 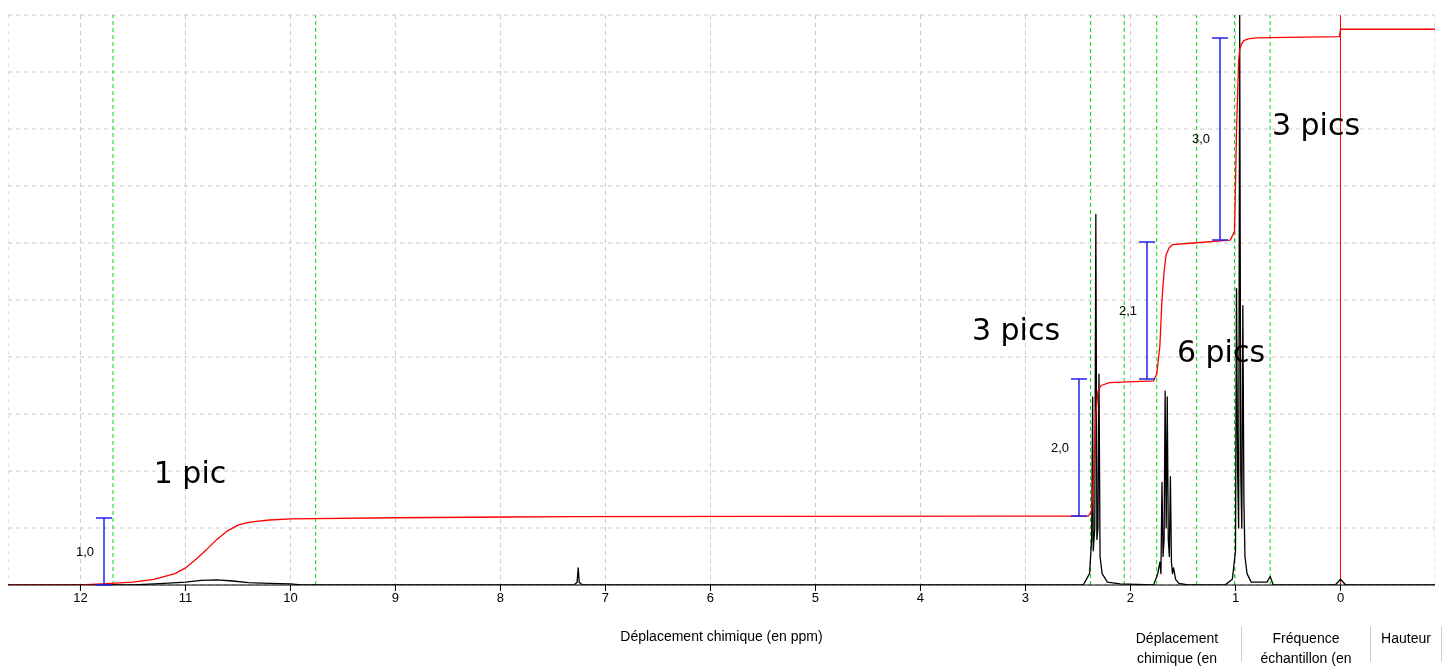 I want to click on x-tick-label: 4, so click(x=920, y=598).